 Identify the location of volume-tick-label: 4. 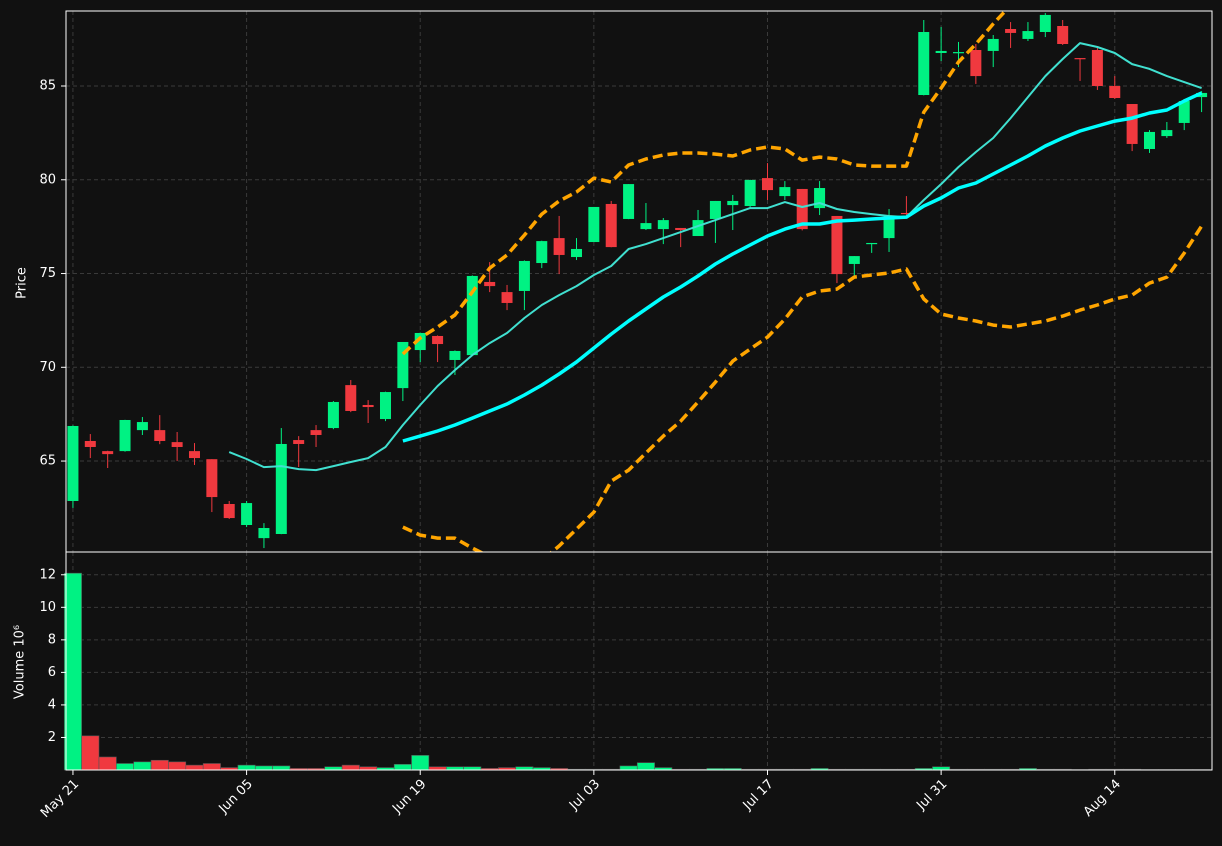
(52, 704).